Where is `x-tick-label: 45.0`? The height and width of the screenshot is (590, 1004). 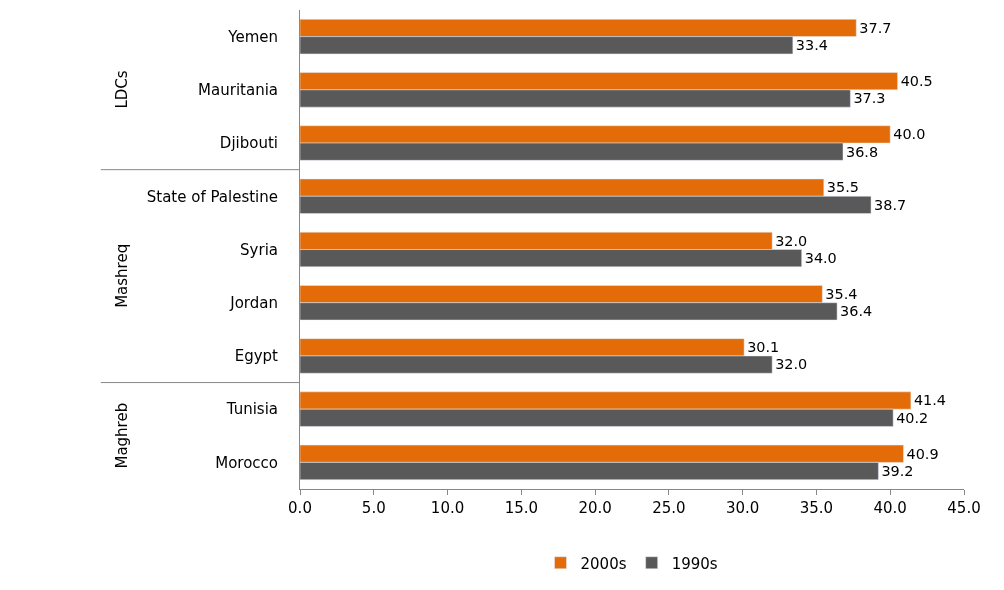
x-tick-label: 45.0 is located at coordinates (964, 508).